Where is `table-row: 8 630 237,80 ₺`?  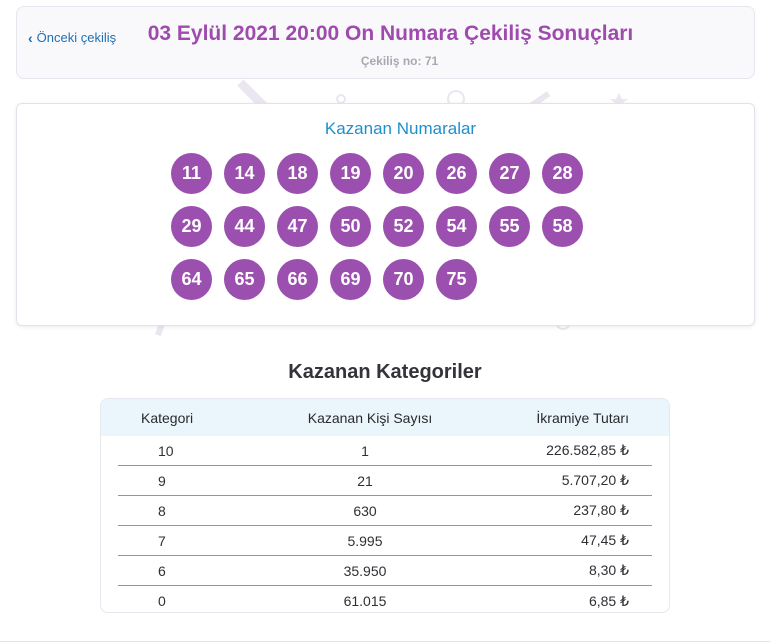 table-row: 8 630 237,80 ₺ is located at coordinates (385, 511).